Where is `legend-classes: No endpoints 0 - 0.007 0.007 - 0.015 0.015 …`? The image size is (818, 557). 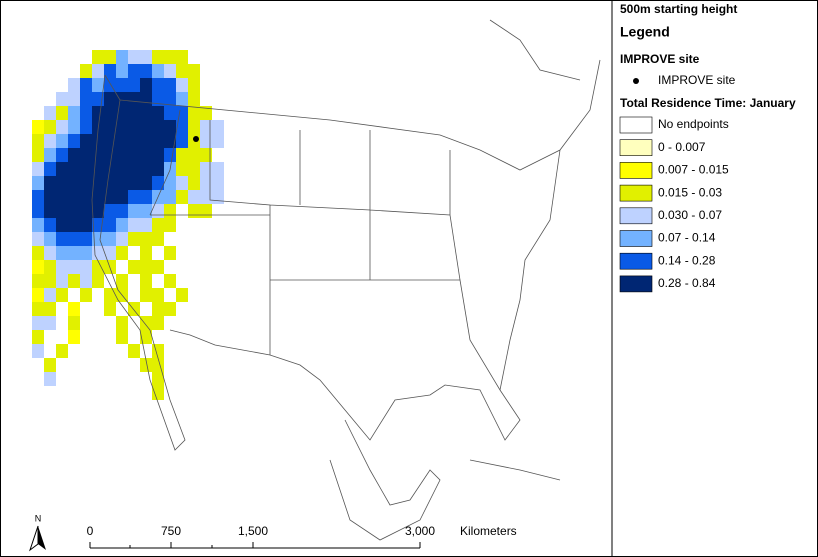
legend-classes: No endpoints 0 - 0.007 0.007 - 0.015 0.015 … is located at coordinates (674, 204).